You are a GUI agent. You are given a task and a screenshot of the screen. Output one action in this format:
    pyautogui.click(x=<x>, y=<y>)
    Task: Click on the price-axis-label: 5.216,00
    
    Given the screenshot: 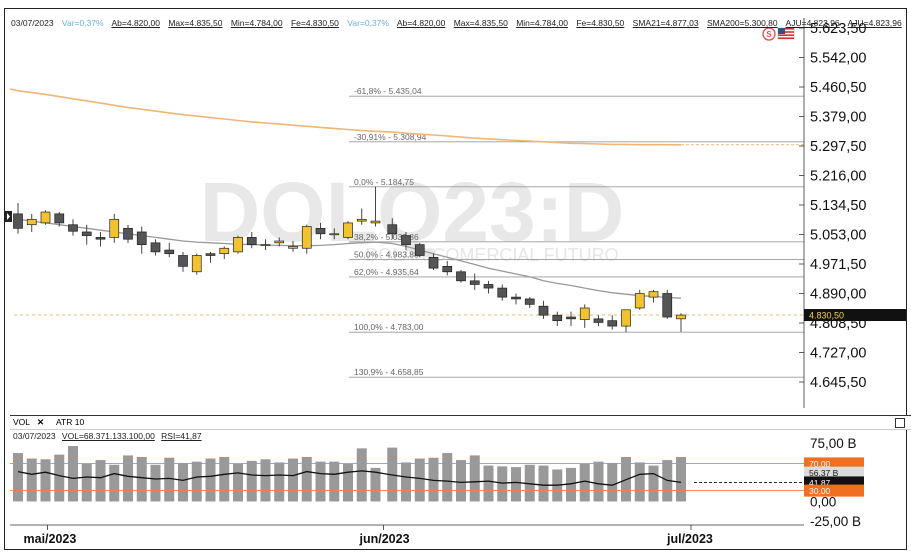 What is the action you would take?
    pyautogui.click(x=838, y=177)
    